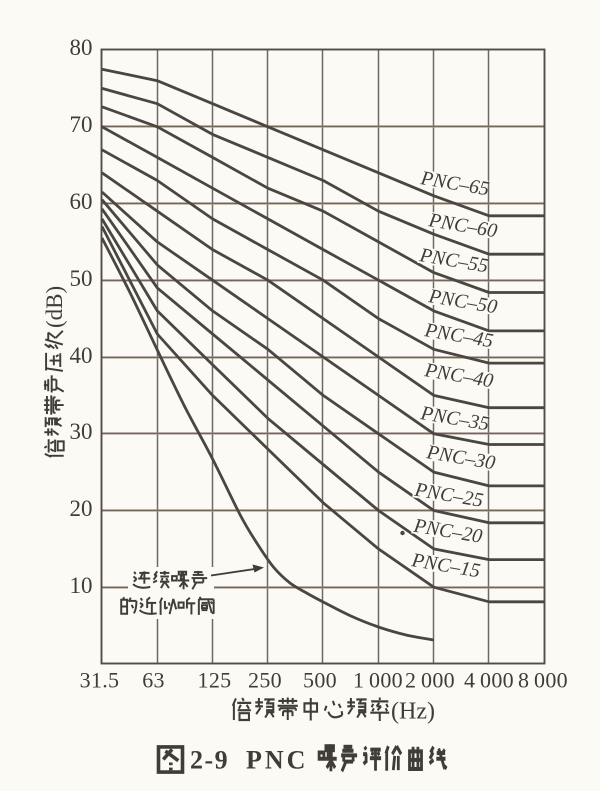 Image resolution: width=600 pixels, height=791 pixels. I want to click on svg-text: 8 000, so click(543, 680).